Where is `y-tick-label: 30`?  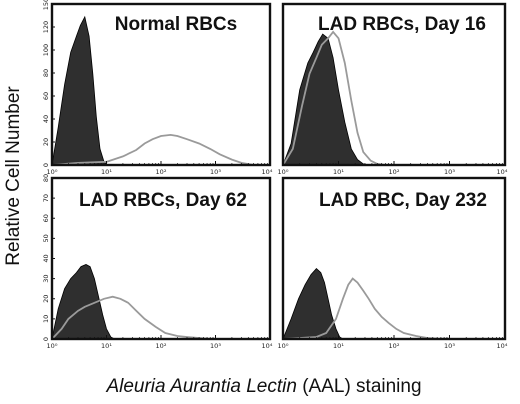 y-tick-label: 30 is located at coordinates (46, 278).